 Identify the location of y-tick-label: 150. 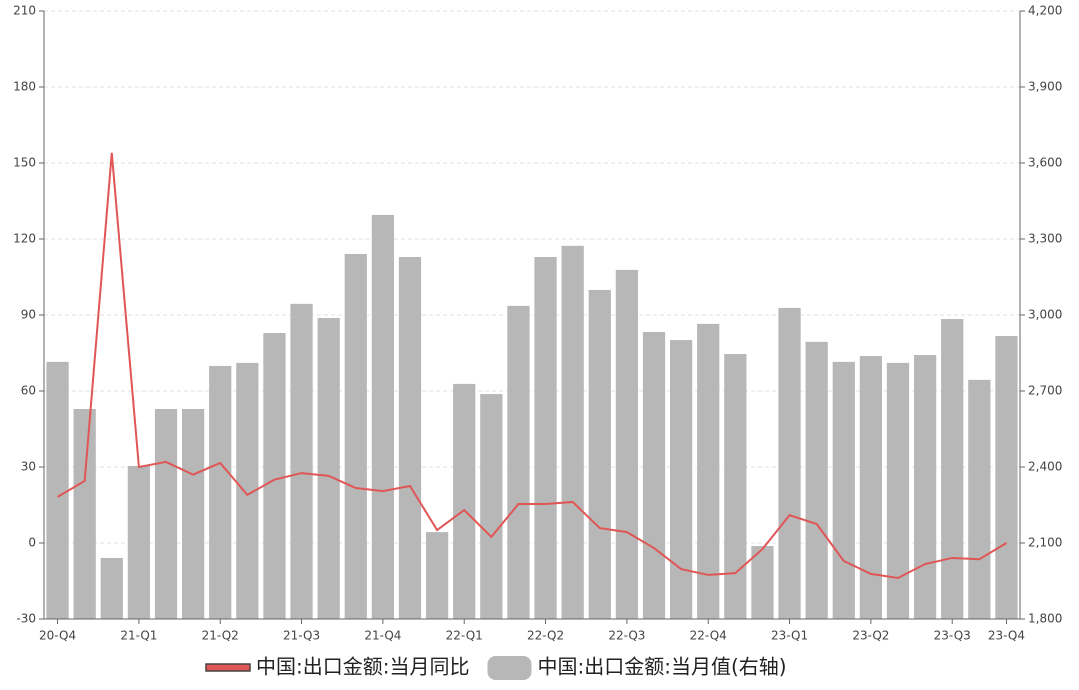
(24, 163).